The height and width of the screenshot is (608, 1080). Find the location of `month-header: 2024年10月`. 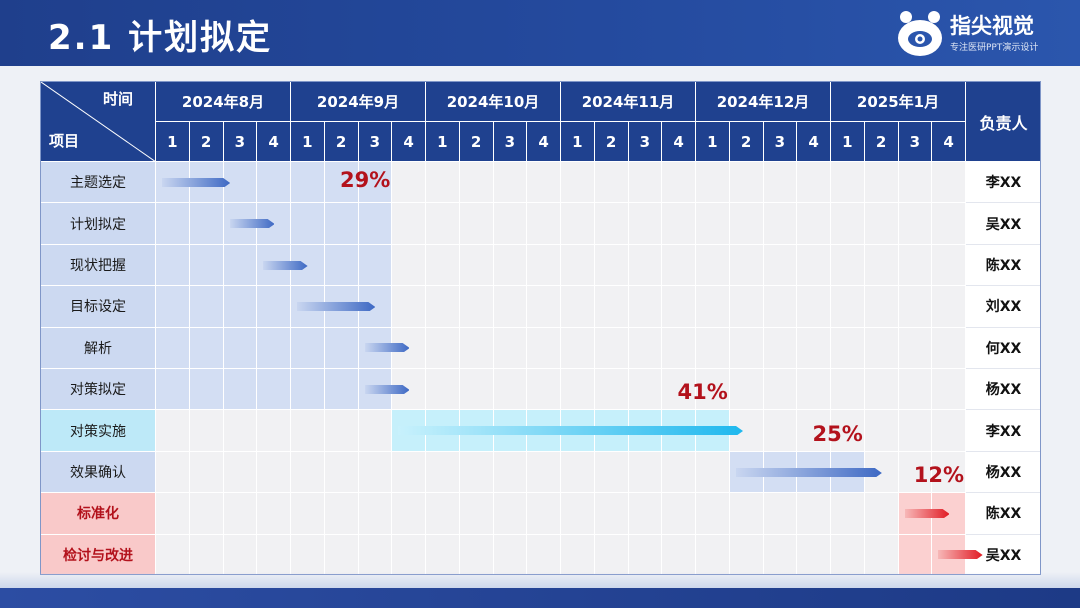

month-header: 2024年10月 is located at coordinates (493, 102).